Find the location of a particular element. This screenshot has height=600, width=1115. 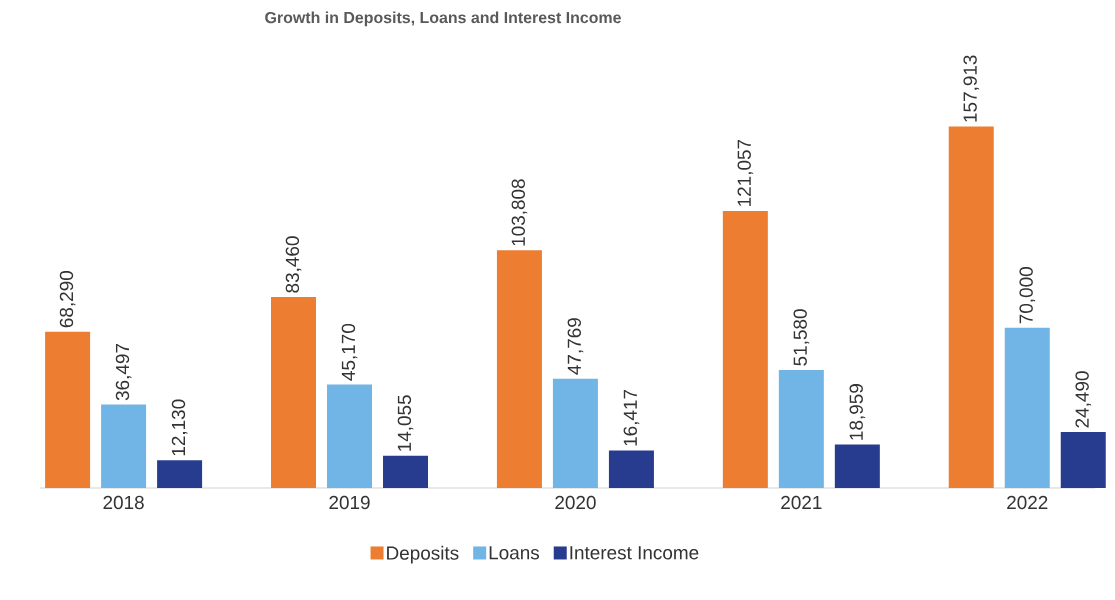

data-label: 103,808 is located at coordinates (519, 212).